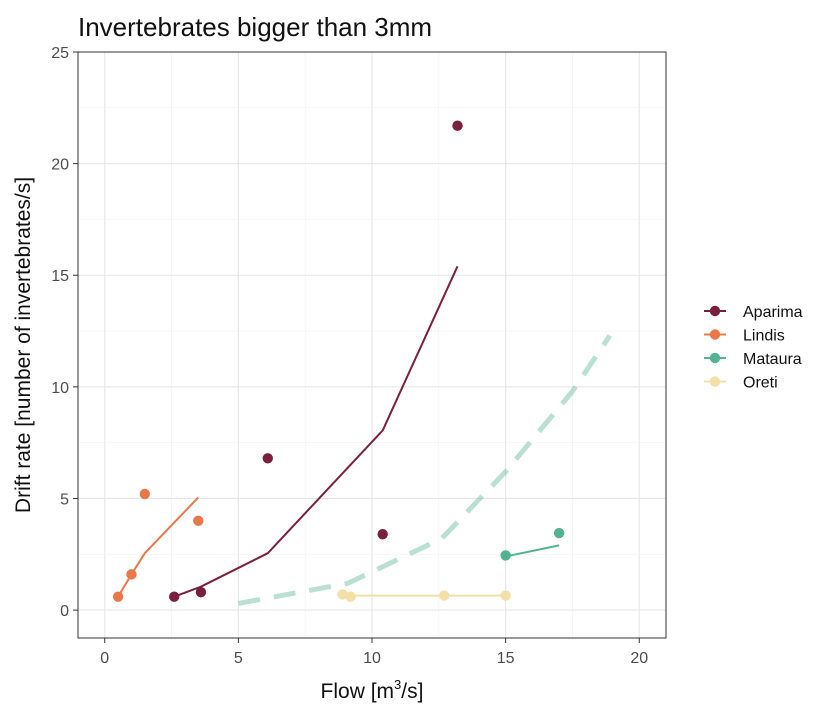  Describe the element at coordinates (60, 53) in the screenshot. I see `y-tick-label: 25` at that location.